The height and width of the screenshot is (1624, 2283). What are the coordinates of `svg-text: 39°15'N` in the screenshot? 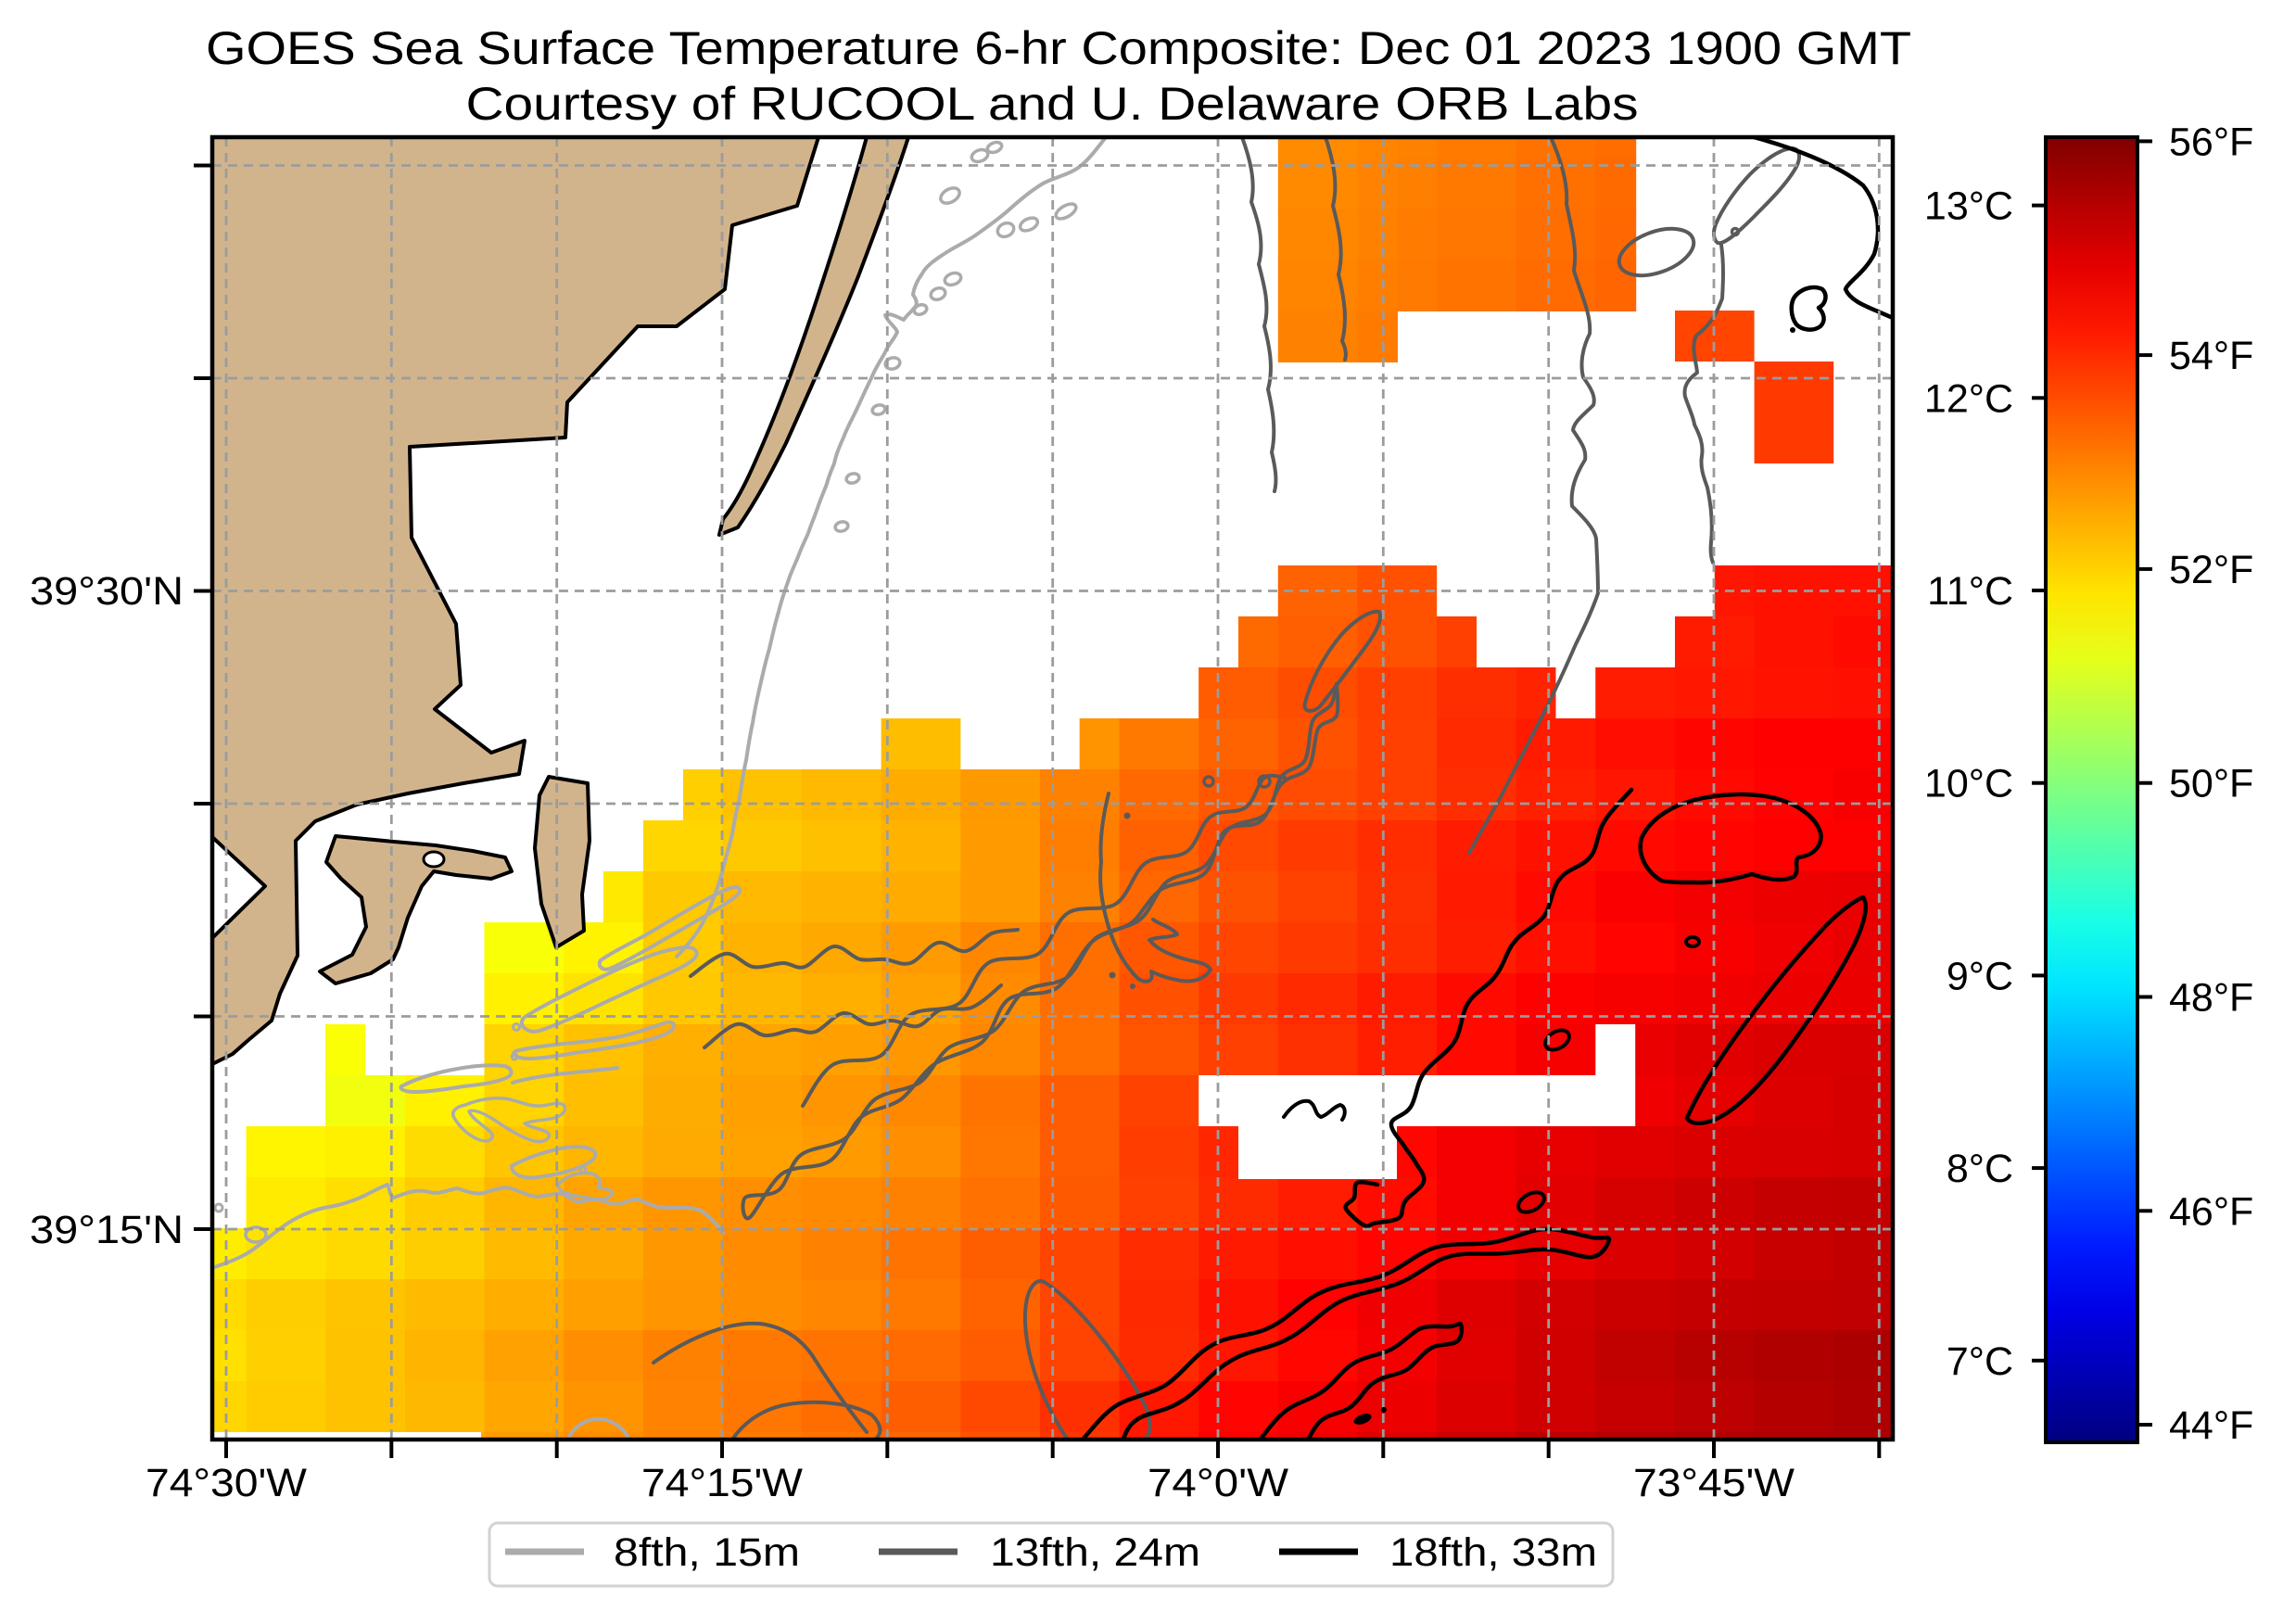 It's located at (107, 1230).